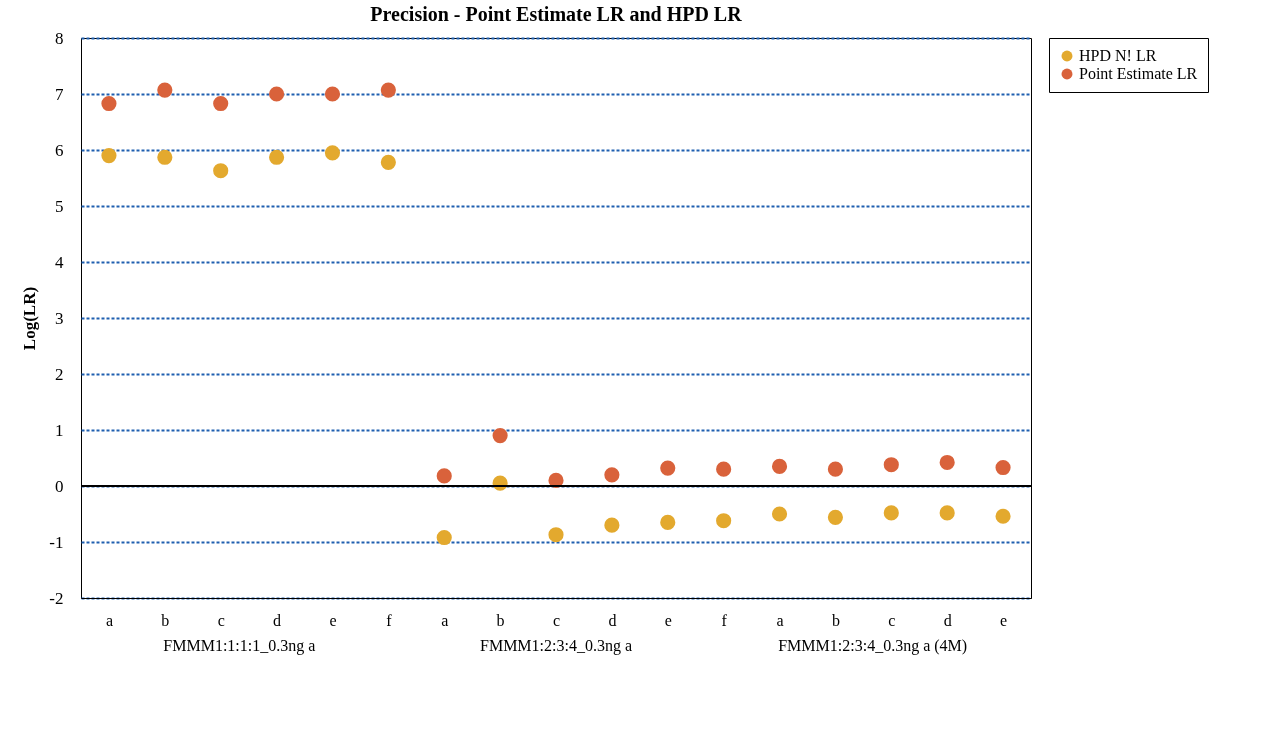 This screenshot has height=734, width=1262. What do you see at coordinates (59, 430) in the screenshot?
I see `y-tick-label: 1` at bounding box center [59, 430].